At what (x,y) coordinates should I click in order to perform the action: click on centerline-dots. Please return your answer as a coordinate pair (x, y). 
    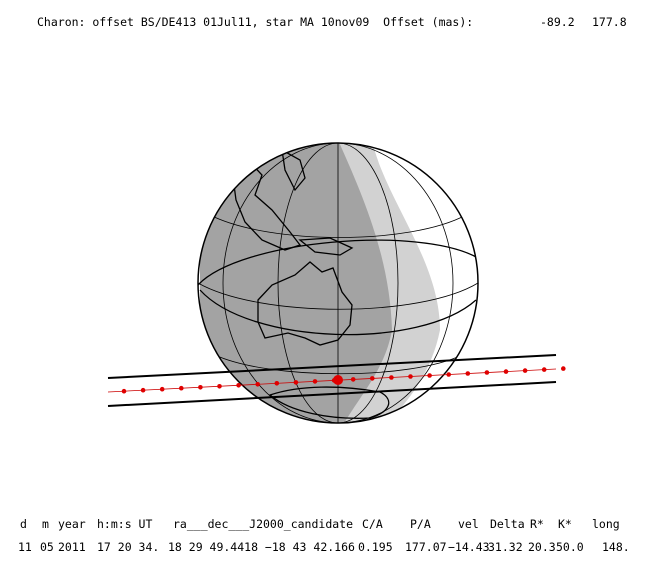
    Looking at the image, I should click on (343, 380).